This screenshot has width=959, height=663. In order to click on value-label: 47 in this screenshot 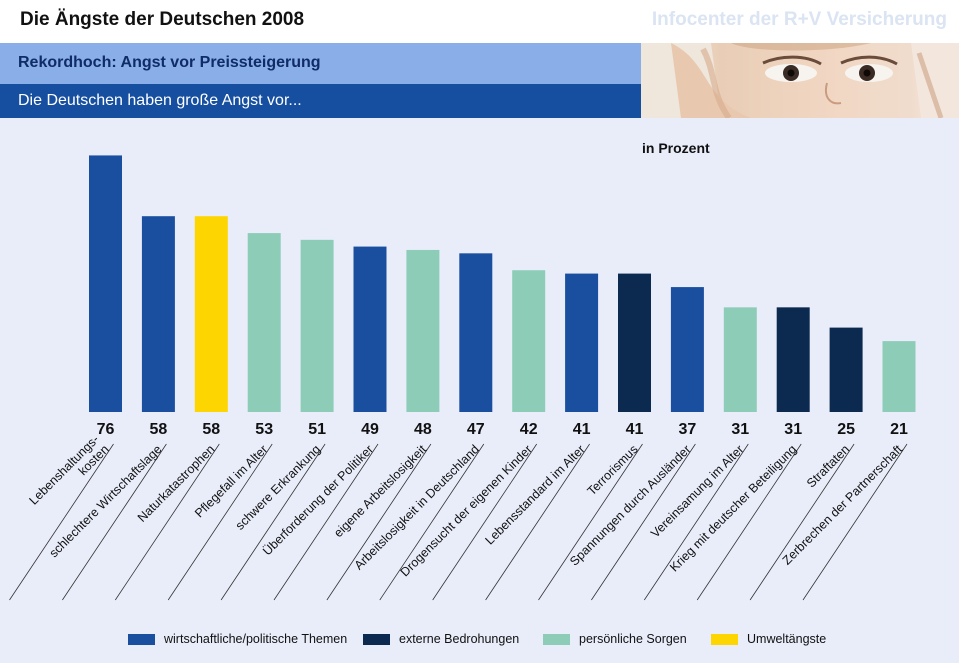, I will do `click(476, 429)`.